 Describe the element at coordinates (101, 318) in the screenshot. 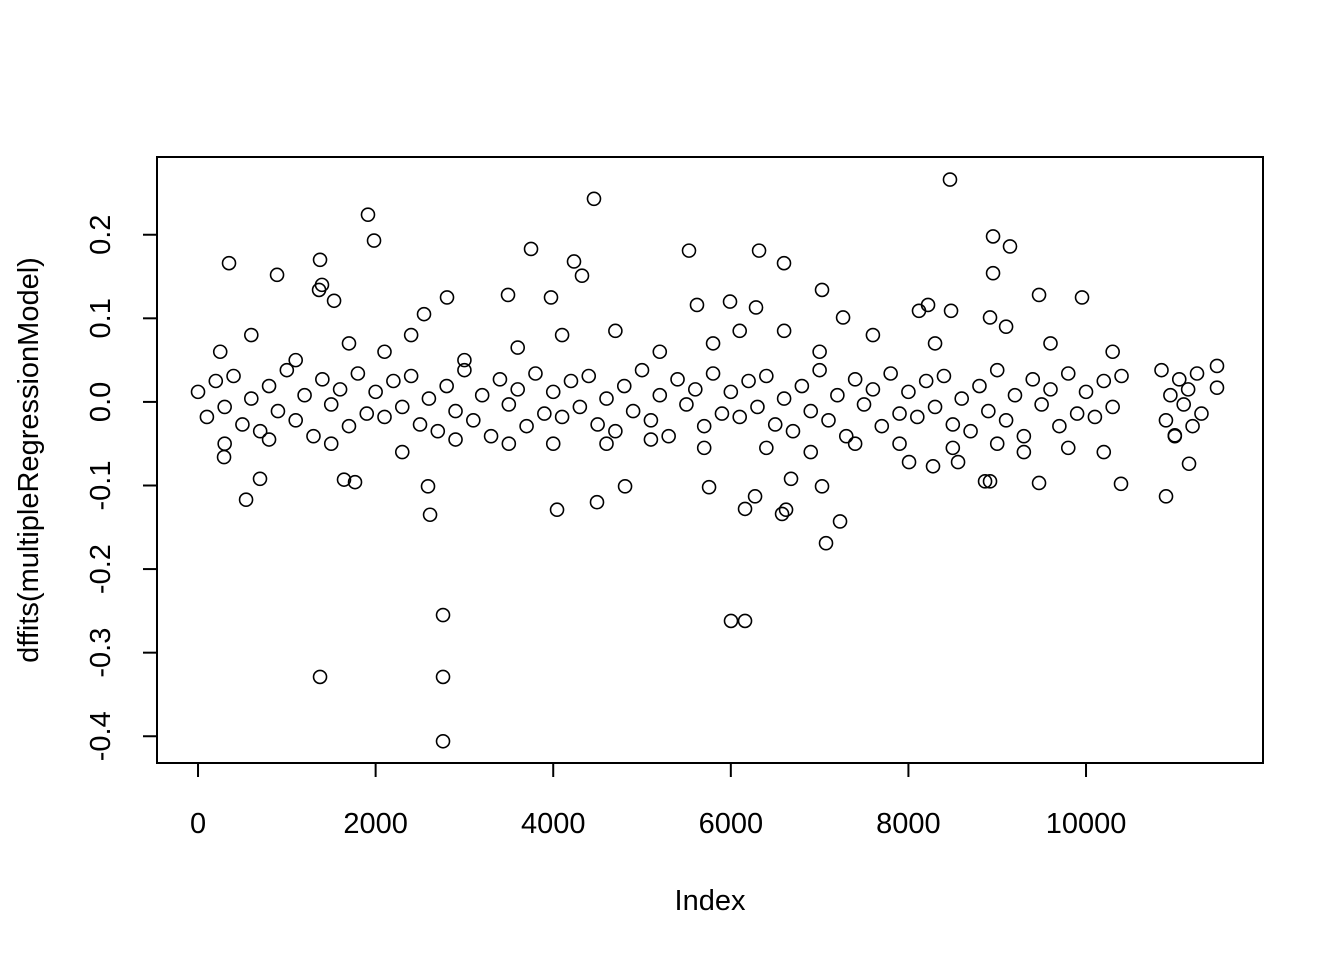

I see `y-tick-label: 0.1` at that location.